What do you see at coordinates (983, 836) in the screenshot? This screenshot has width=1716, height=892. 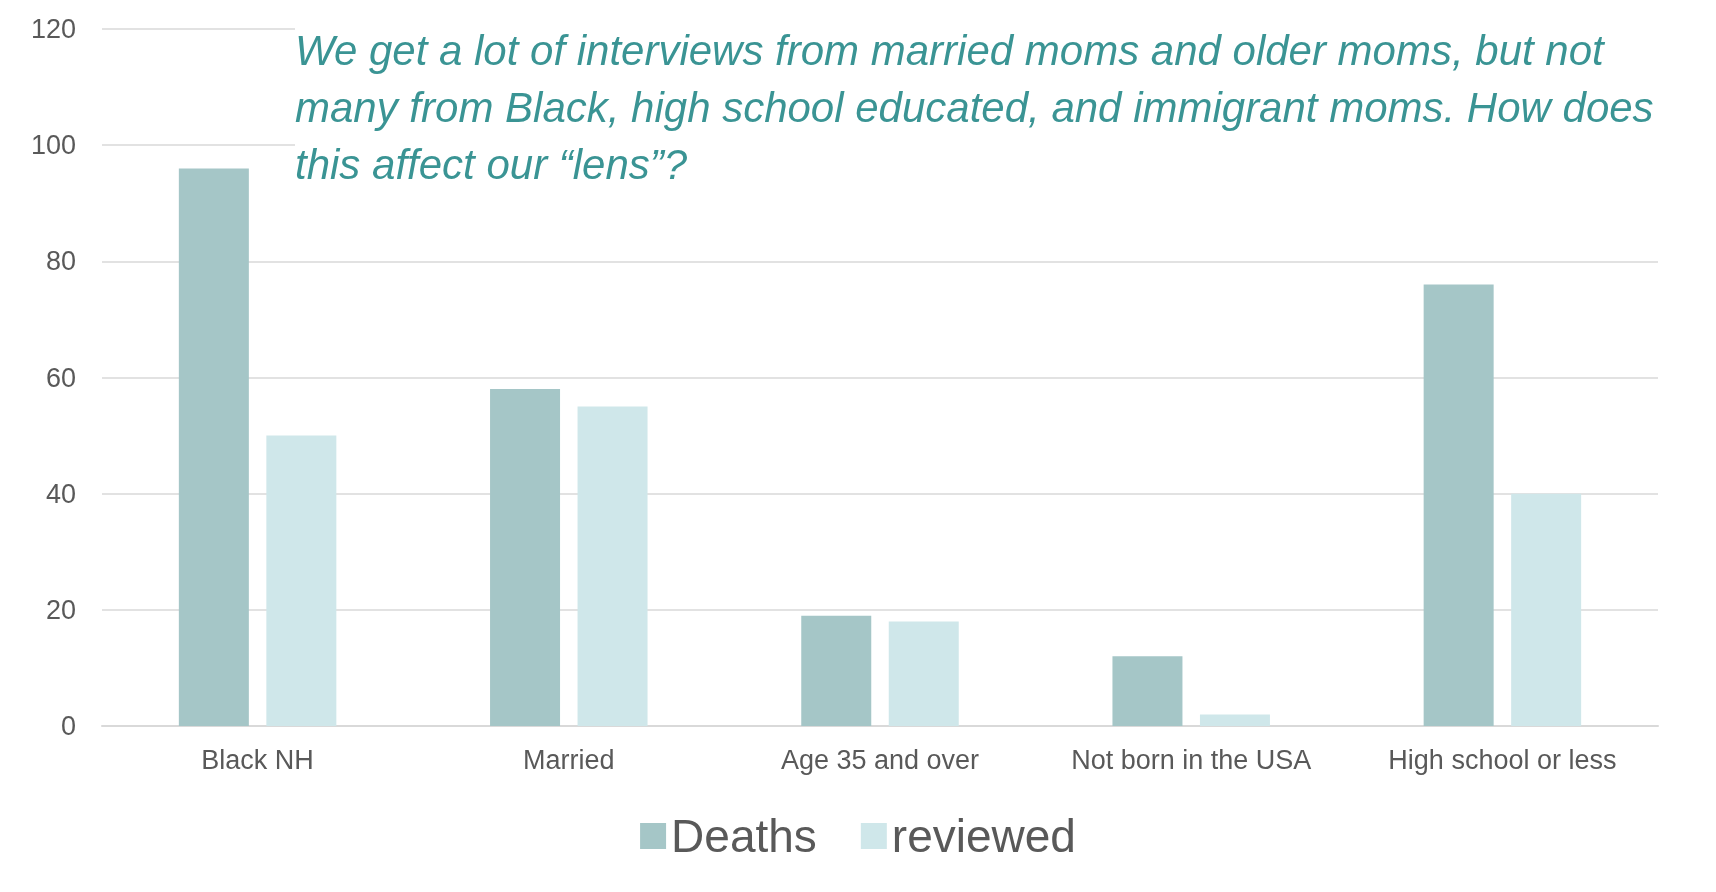 I see `legend-label: reviewed` at bounding box center [983, 836].